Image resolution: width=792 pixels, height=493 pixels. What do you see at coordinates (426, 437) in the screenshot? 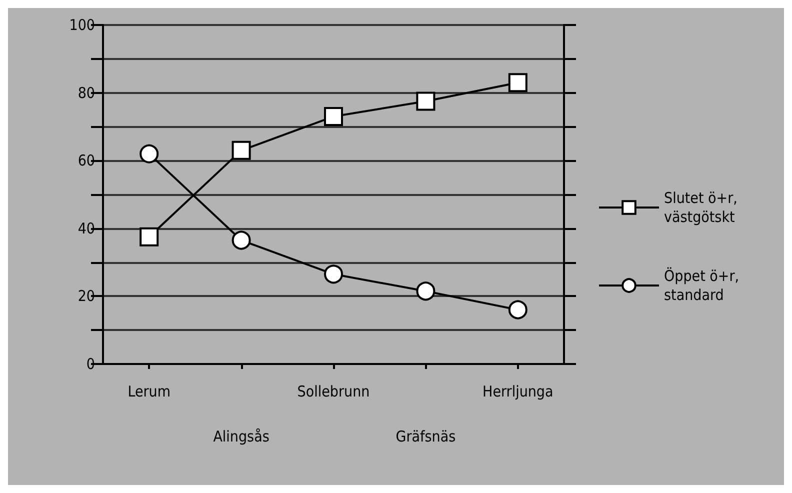
I see `x-tick-label: Gräfsnäs` at bounding box center [426, 437].